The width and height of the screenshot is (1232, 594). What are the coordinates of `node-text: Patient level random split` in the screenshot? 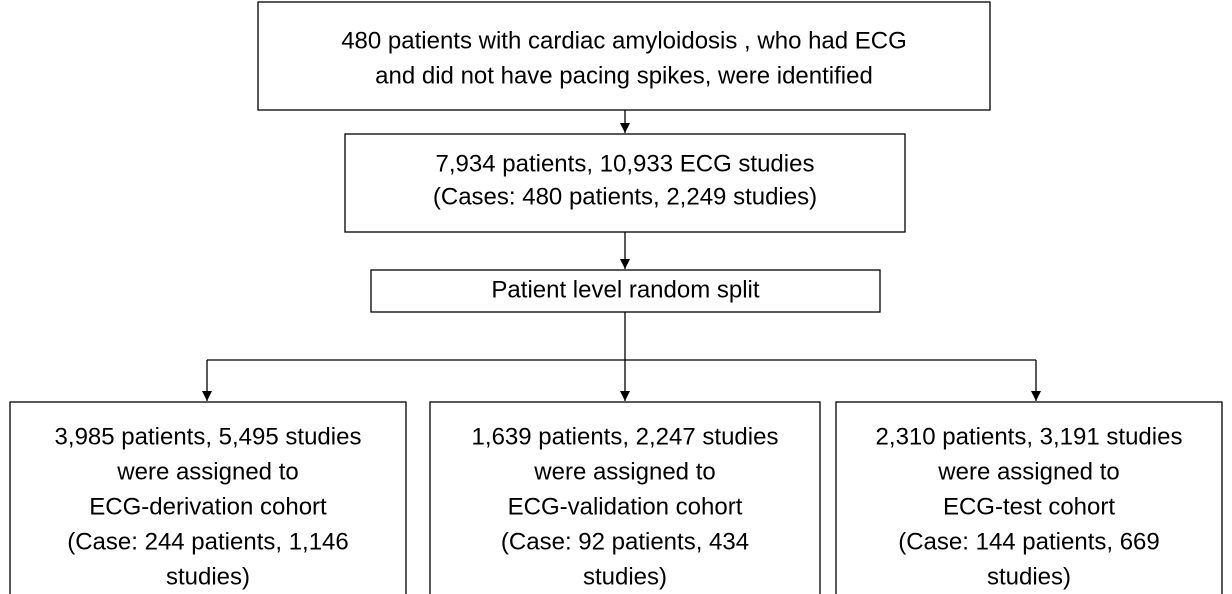 It's located at (625, 289).